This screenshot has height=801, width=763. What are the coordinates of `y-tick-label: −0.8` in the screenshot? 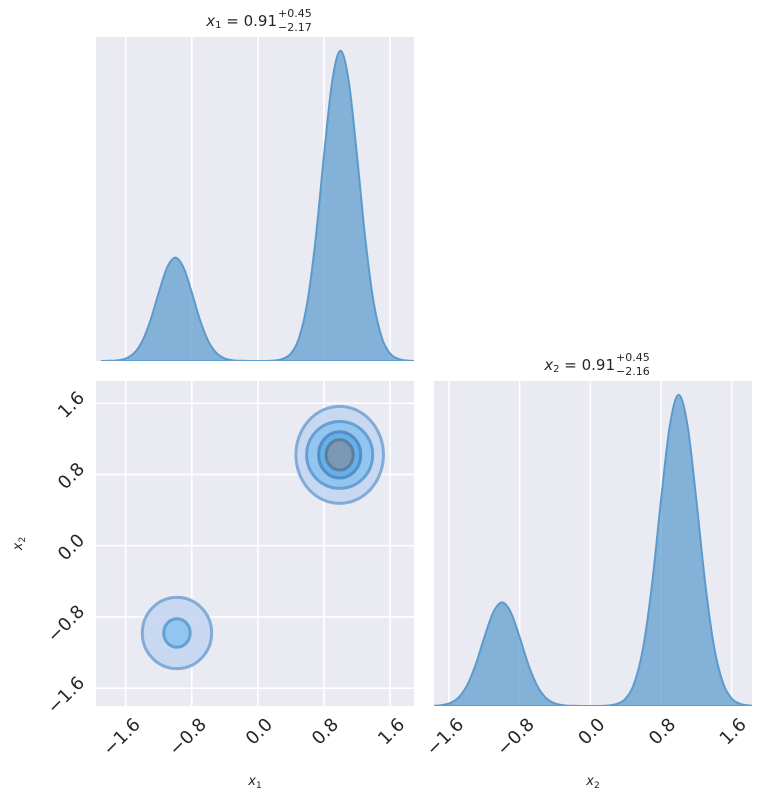 It's located at (66, 624).